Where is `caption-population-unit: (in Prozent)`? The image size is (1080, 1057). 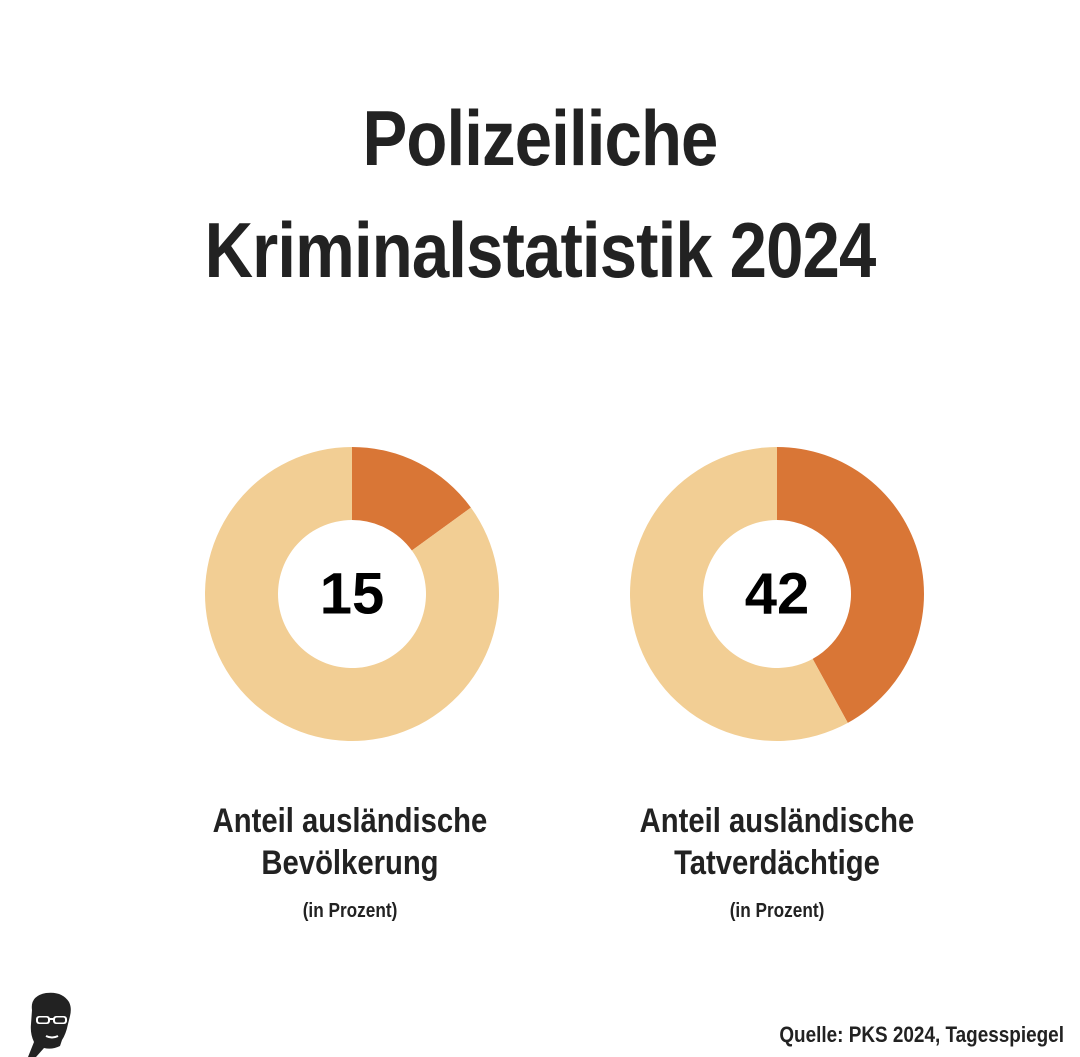 caption-population-unit: (in Prozent) is located at coordinates (350, 911).